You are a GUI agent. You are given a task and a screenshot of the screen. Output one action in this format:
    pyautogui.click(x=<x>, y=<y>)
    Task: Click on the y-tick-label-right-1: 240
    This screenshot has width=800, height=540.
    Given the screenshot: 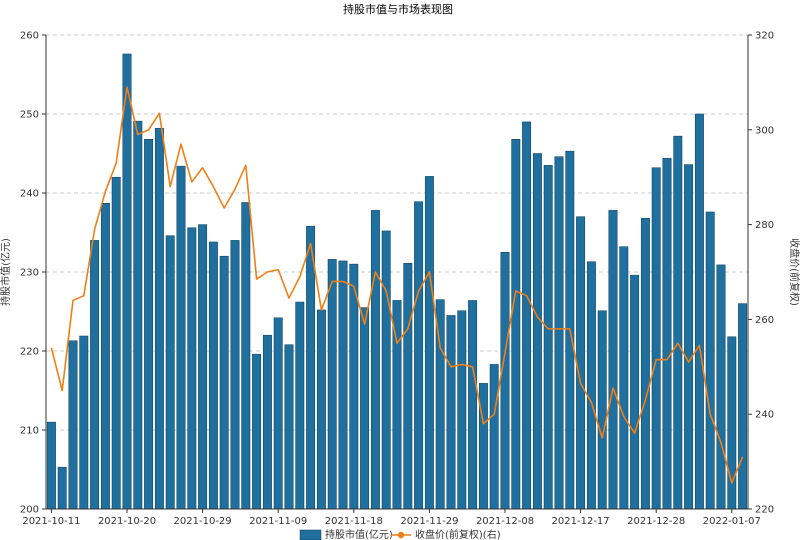 What is the action you would take?
    pyautogui.click(x=764, y=415)
    